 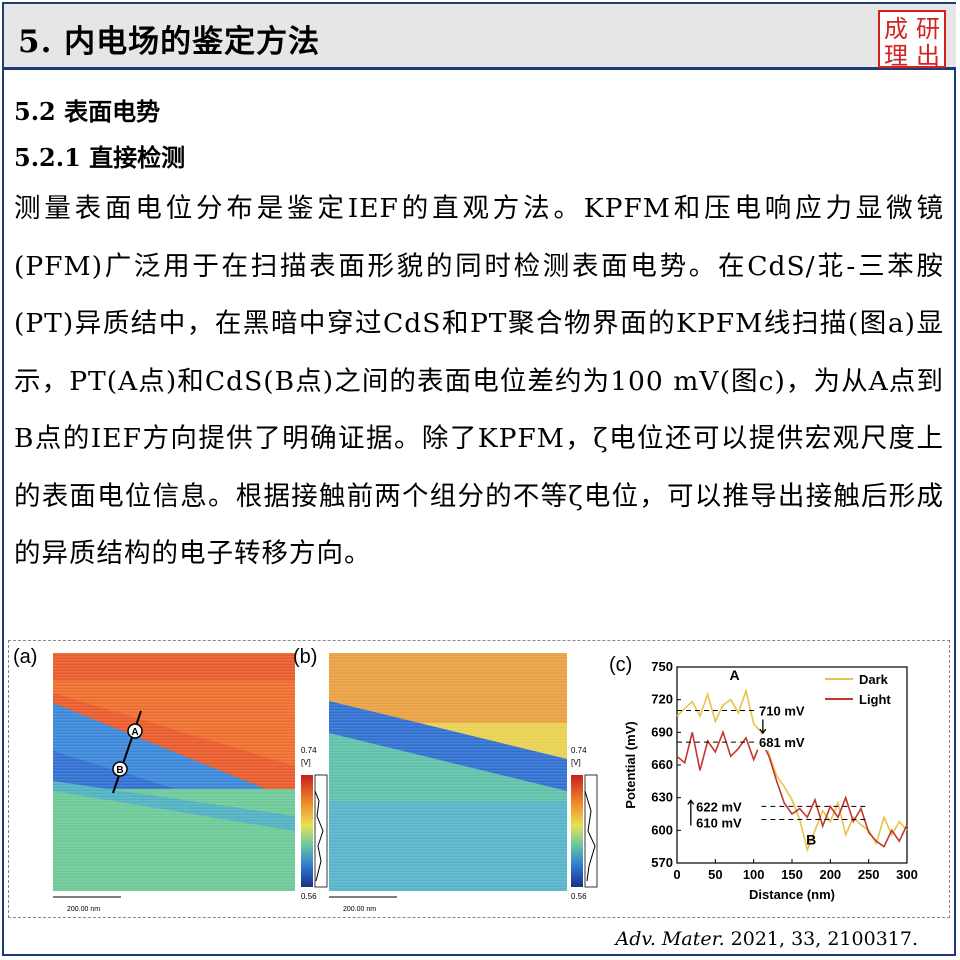 I want to click on annotation-681: 681 mV, so click(x=782, y=742).